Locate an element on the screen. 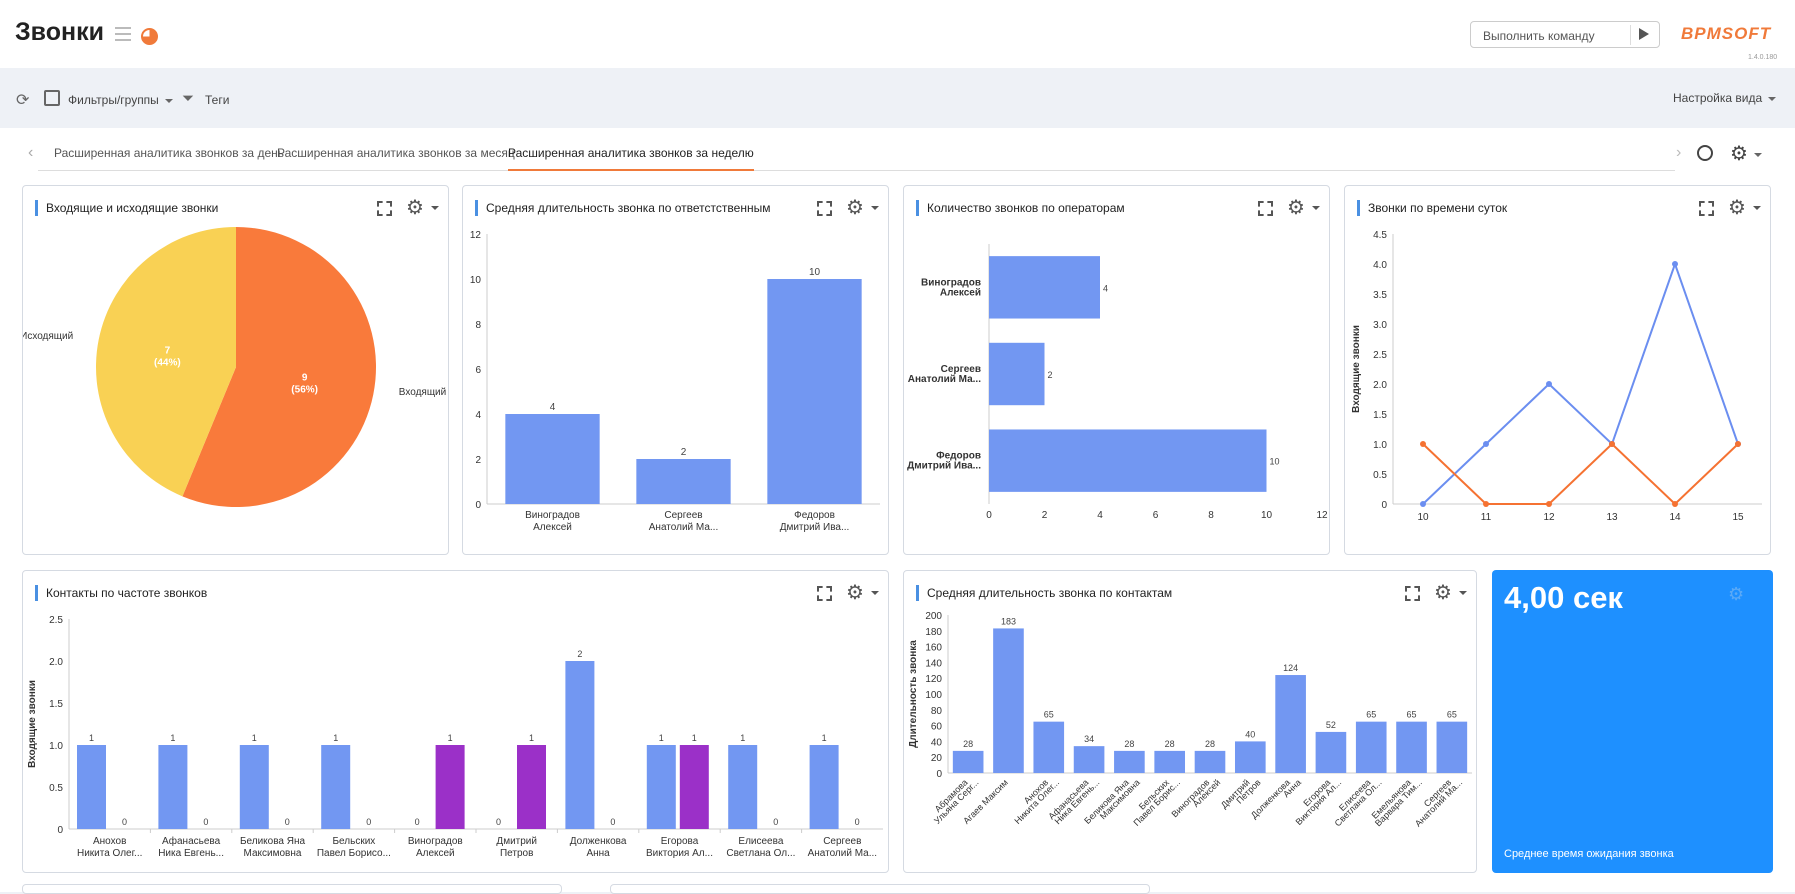 The image size is (1795, 894). tab-month: Расширенная аналитика звонков за месяц is located at coordinates (396, 153).